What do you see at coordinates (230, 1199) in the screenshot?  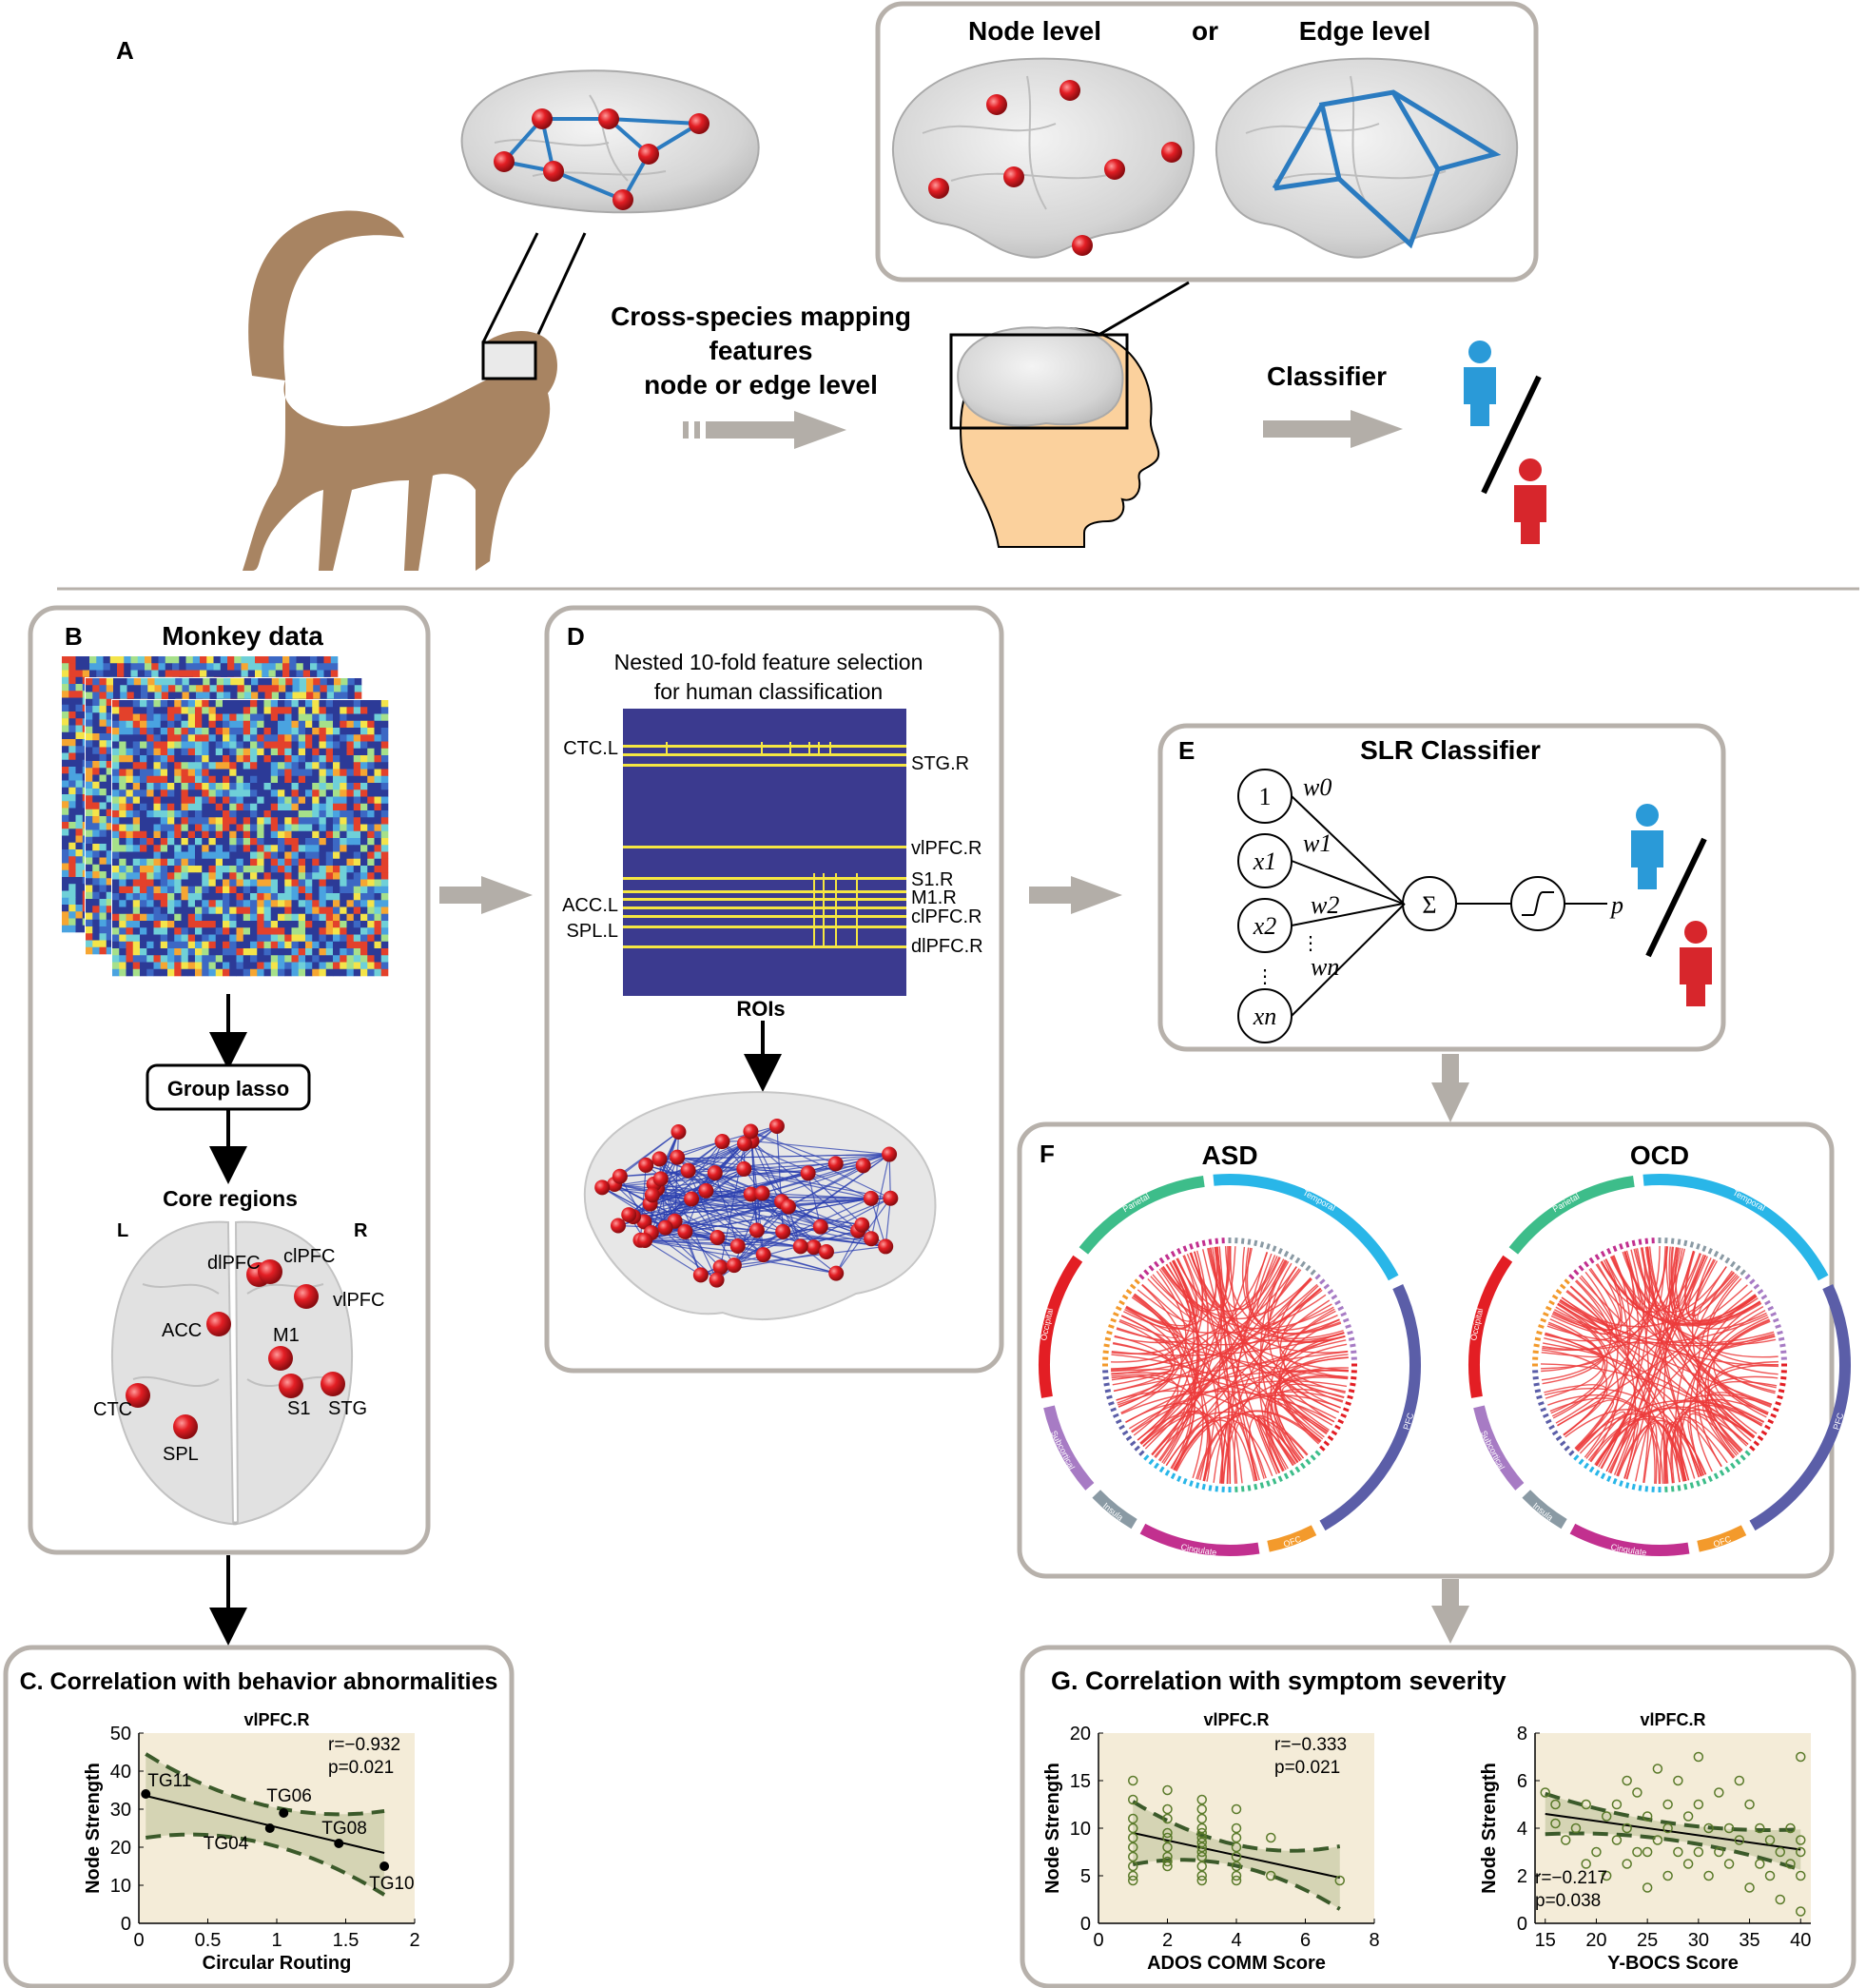 I see `core-regions-label: Core regions` at bounding box center [230, 1199].